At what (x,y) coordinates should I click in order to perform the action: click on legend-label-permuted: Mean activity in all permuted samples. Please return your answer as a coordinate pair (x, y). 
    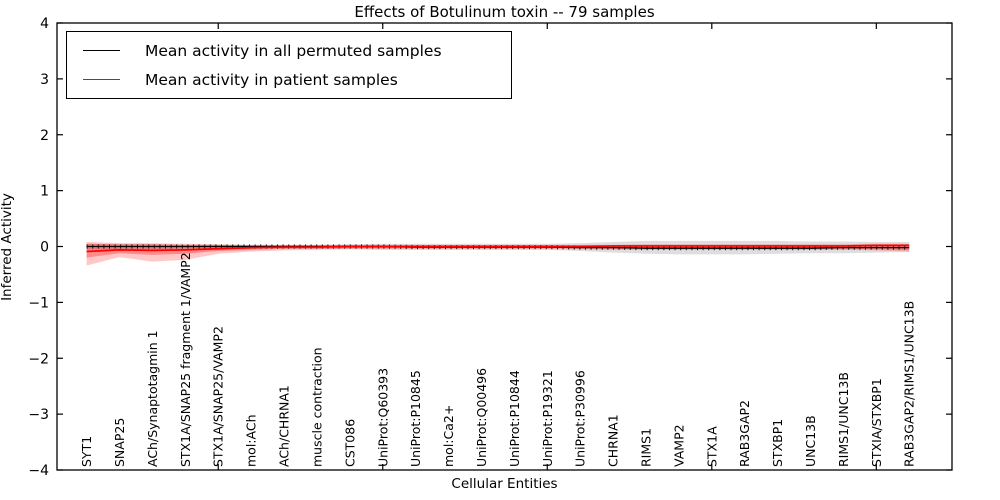
    Looking at the image, I should click on (293, 50).